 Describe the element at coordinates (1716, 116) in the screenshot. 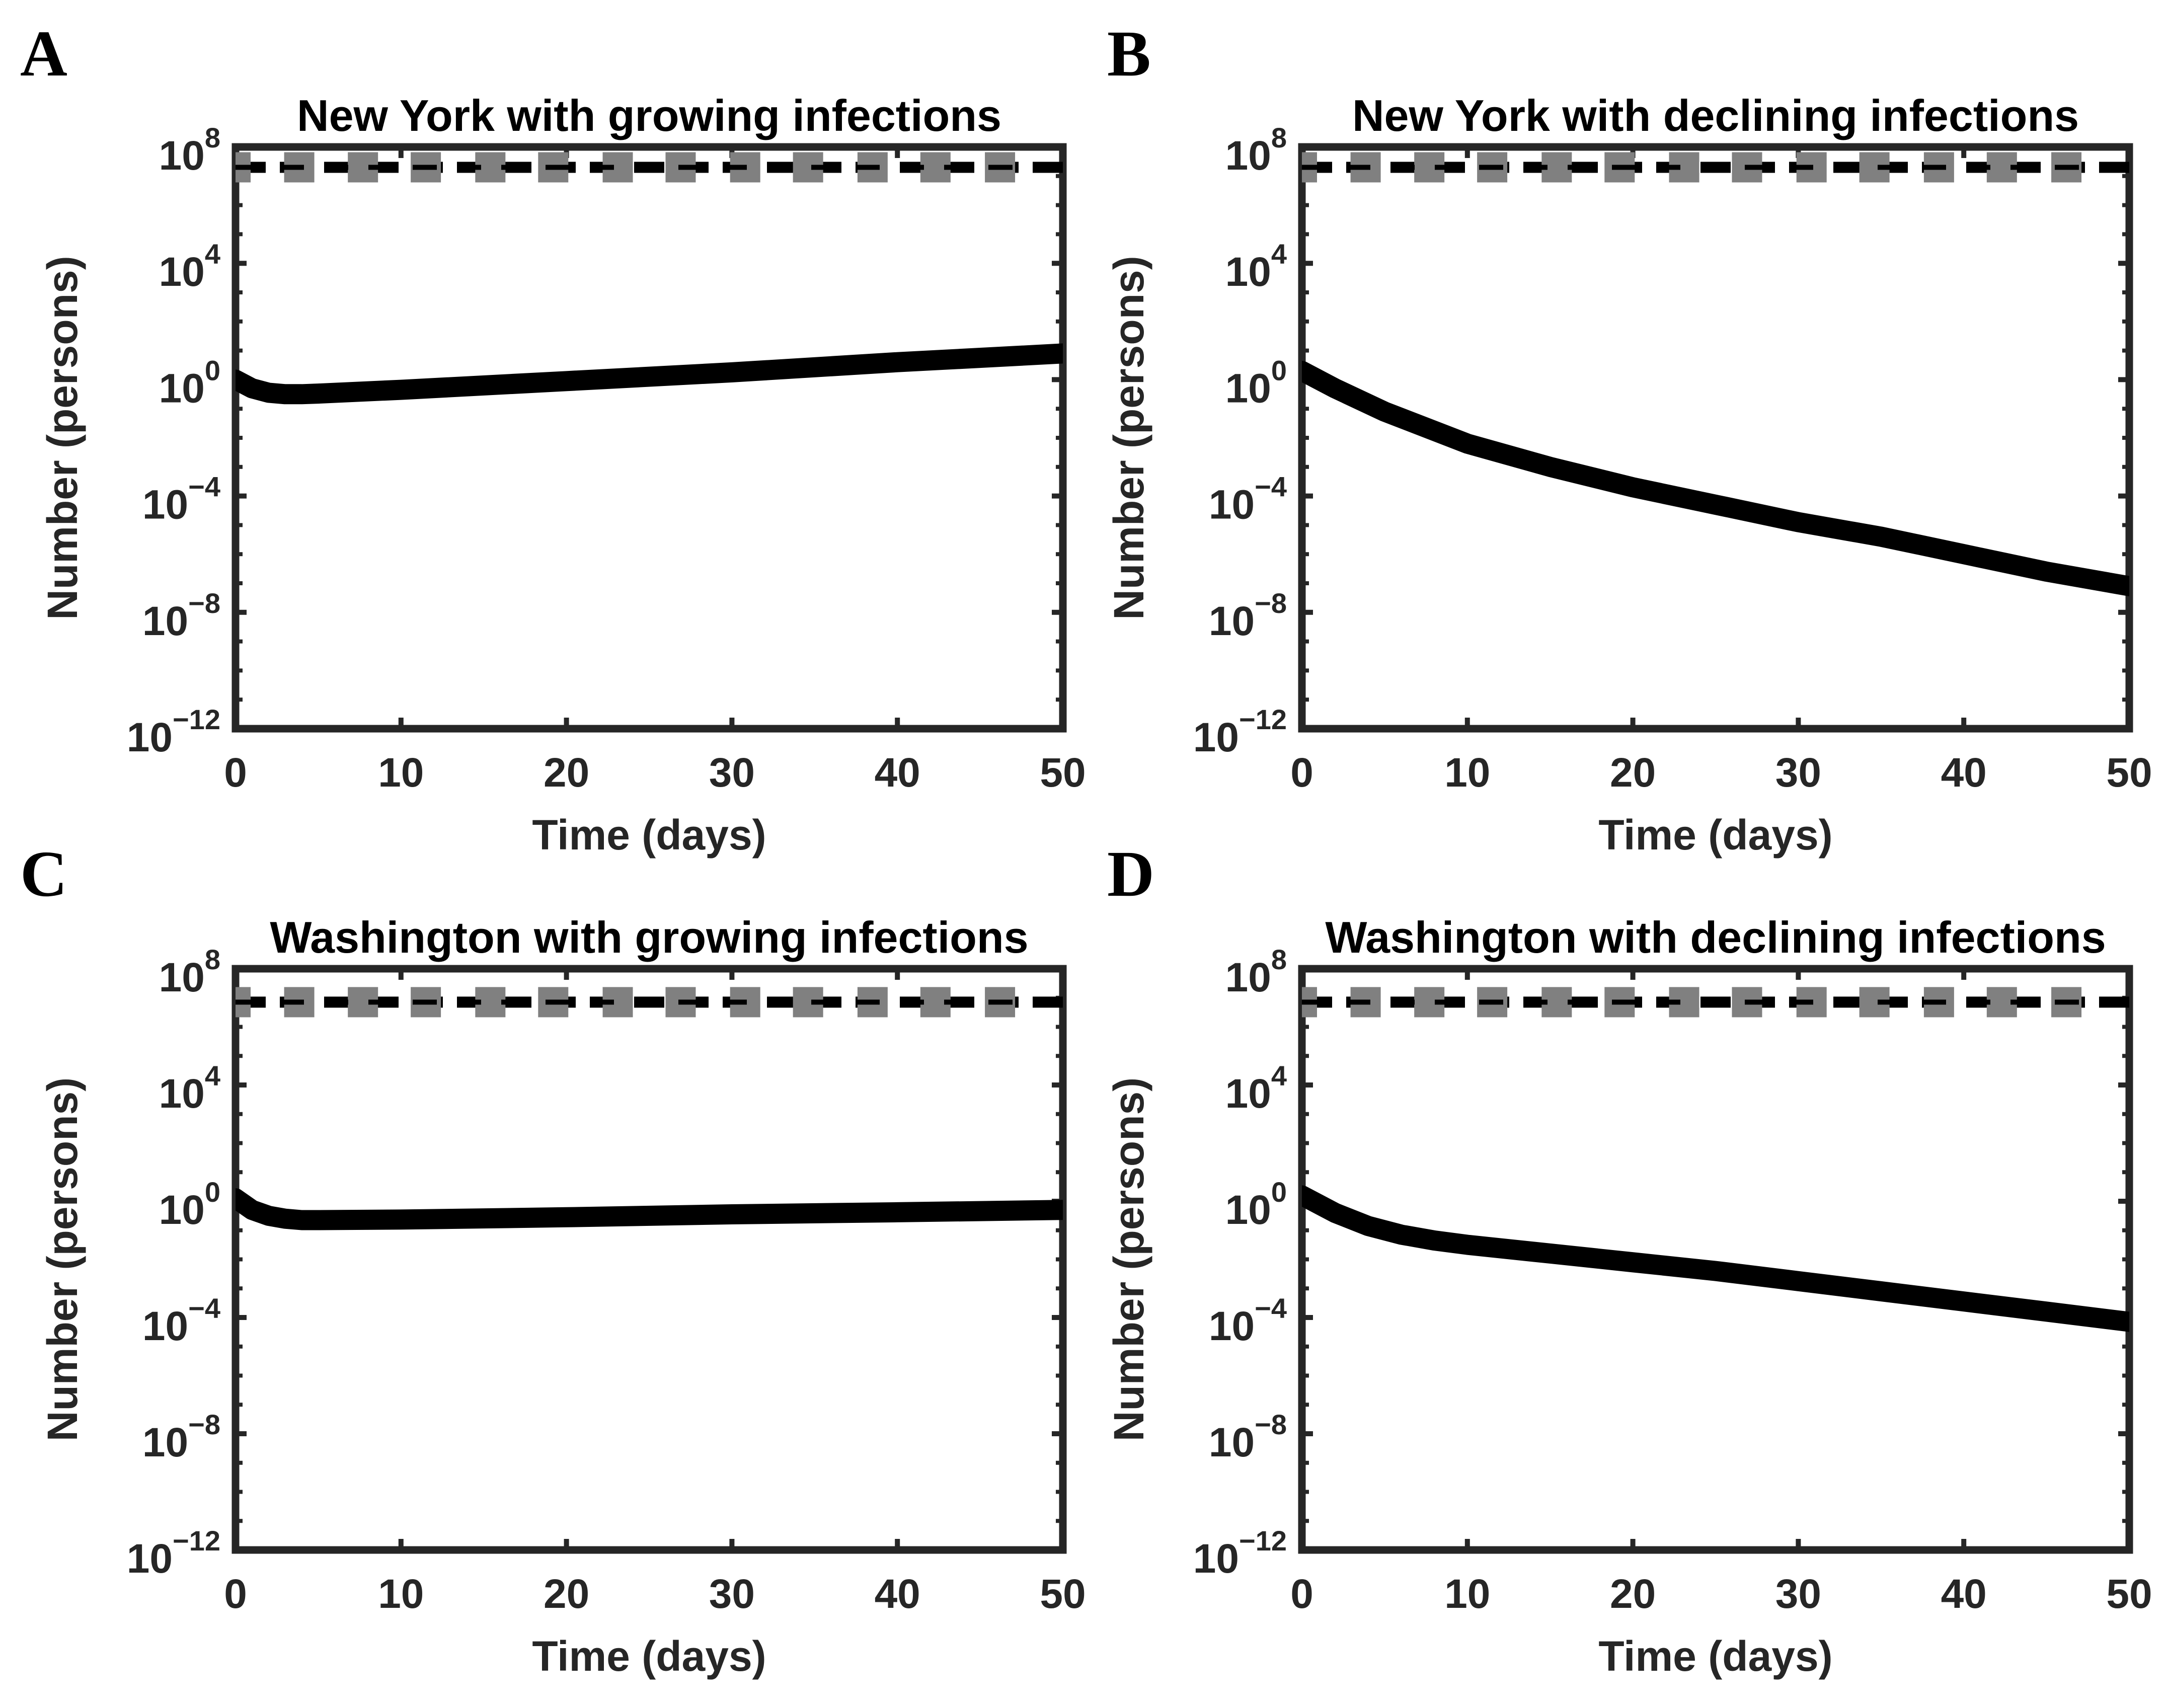

I see `chart-title: New York with declining infections` at that location.